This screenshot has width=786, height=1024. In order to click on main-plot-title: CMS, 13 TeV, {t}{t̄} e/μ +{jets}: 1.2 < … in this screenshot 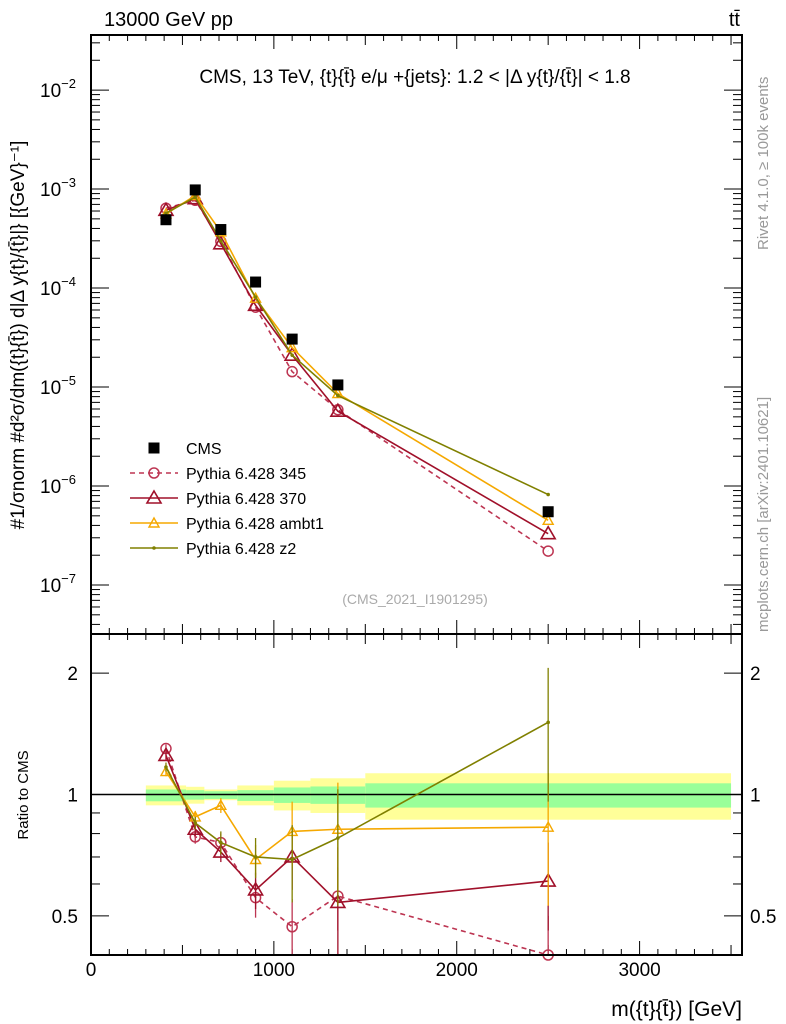, I will do `click(414, 77)`.